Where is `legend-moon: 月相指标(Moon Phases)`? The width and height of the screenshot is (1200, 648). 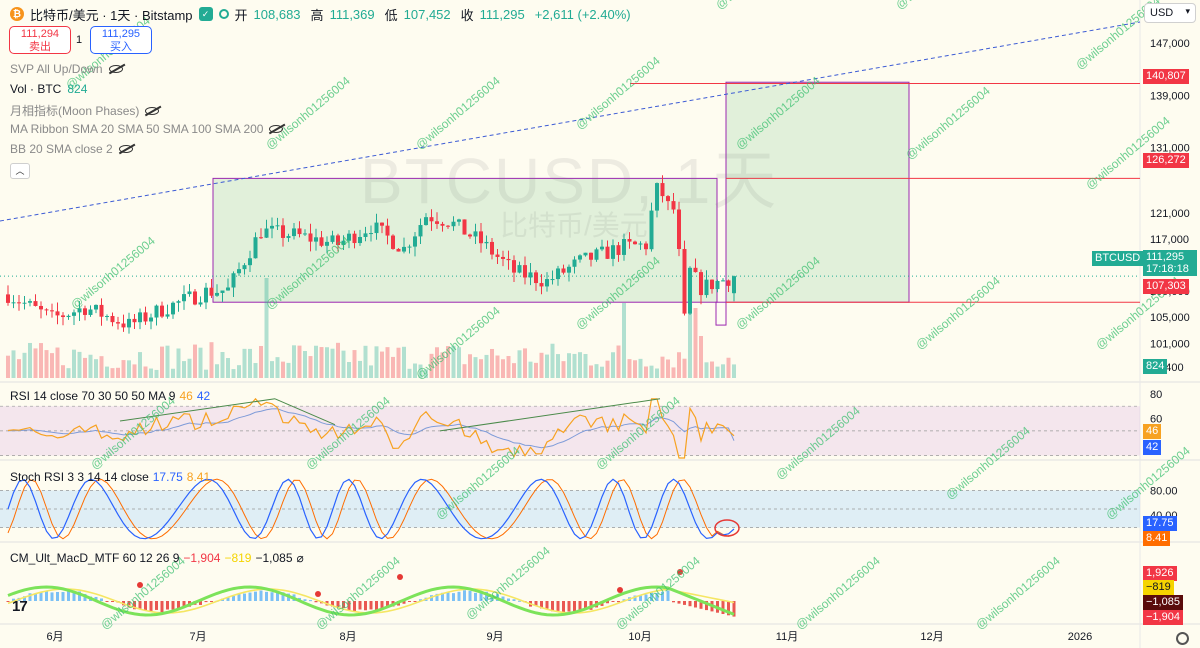
legend-moon: 月相指标(Moon Phases) is located at coordinates (85, 110).